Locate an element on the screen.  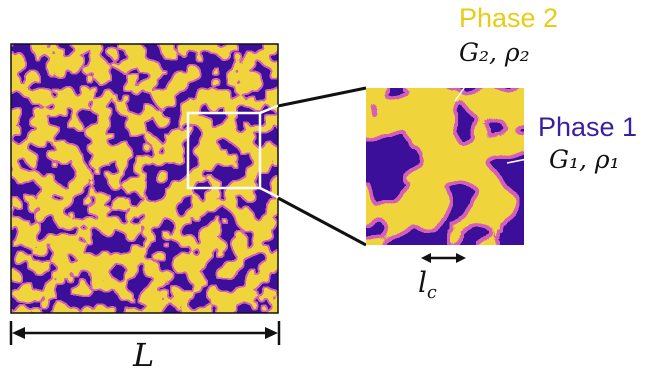
system-size-arrow is located at coordinates (145, 333).